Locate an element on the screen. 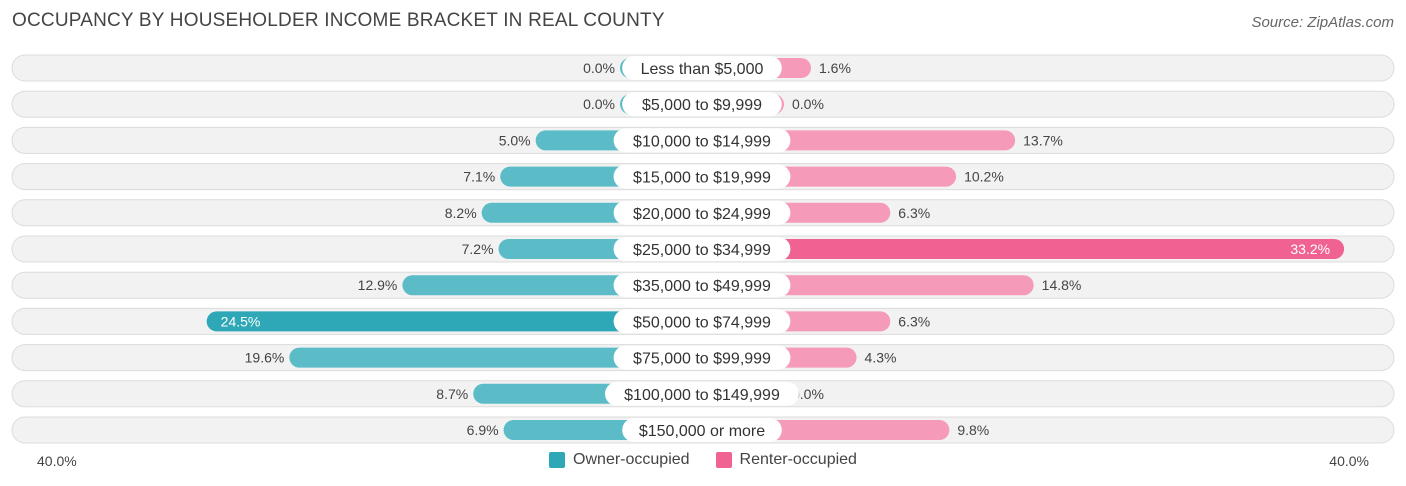 The height and width of the screenshot is (486, 1406). owner-value-label: 7.2% is located at coordinates (478, 249).